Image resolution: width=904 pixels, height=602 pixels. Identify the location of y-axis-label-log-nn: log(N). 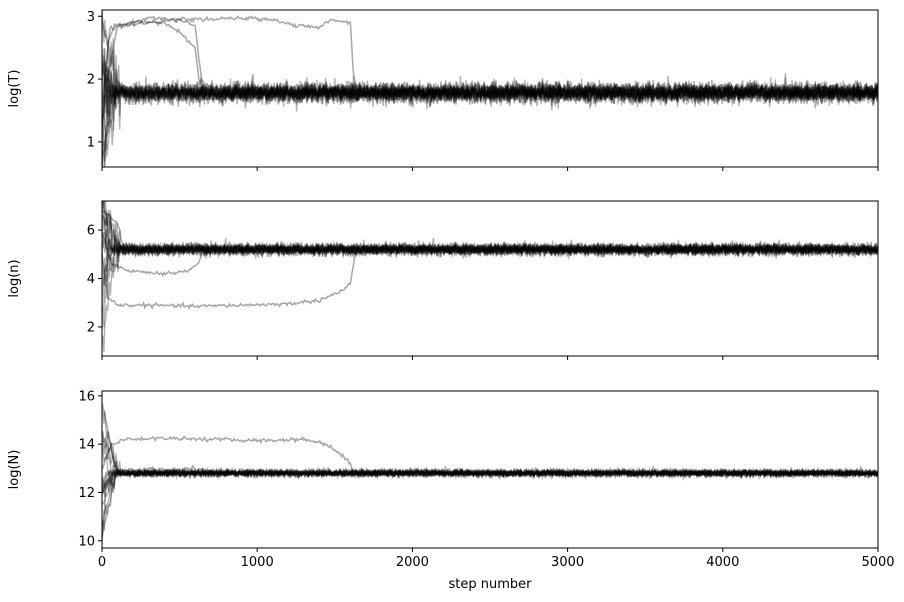
(14, 470).